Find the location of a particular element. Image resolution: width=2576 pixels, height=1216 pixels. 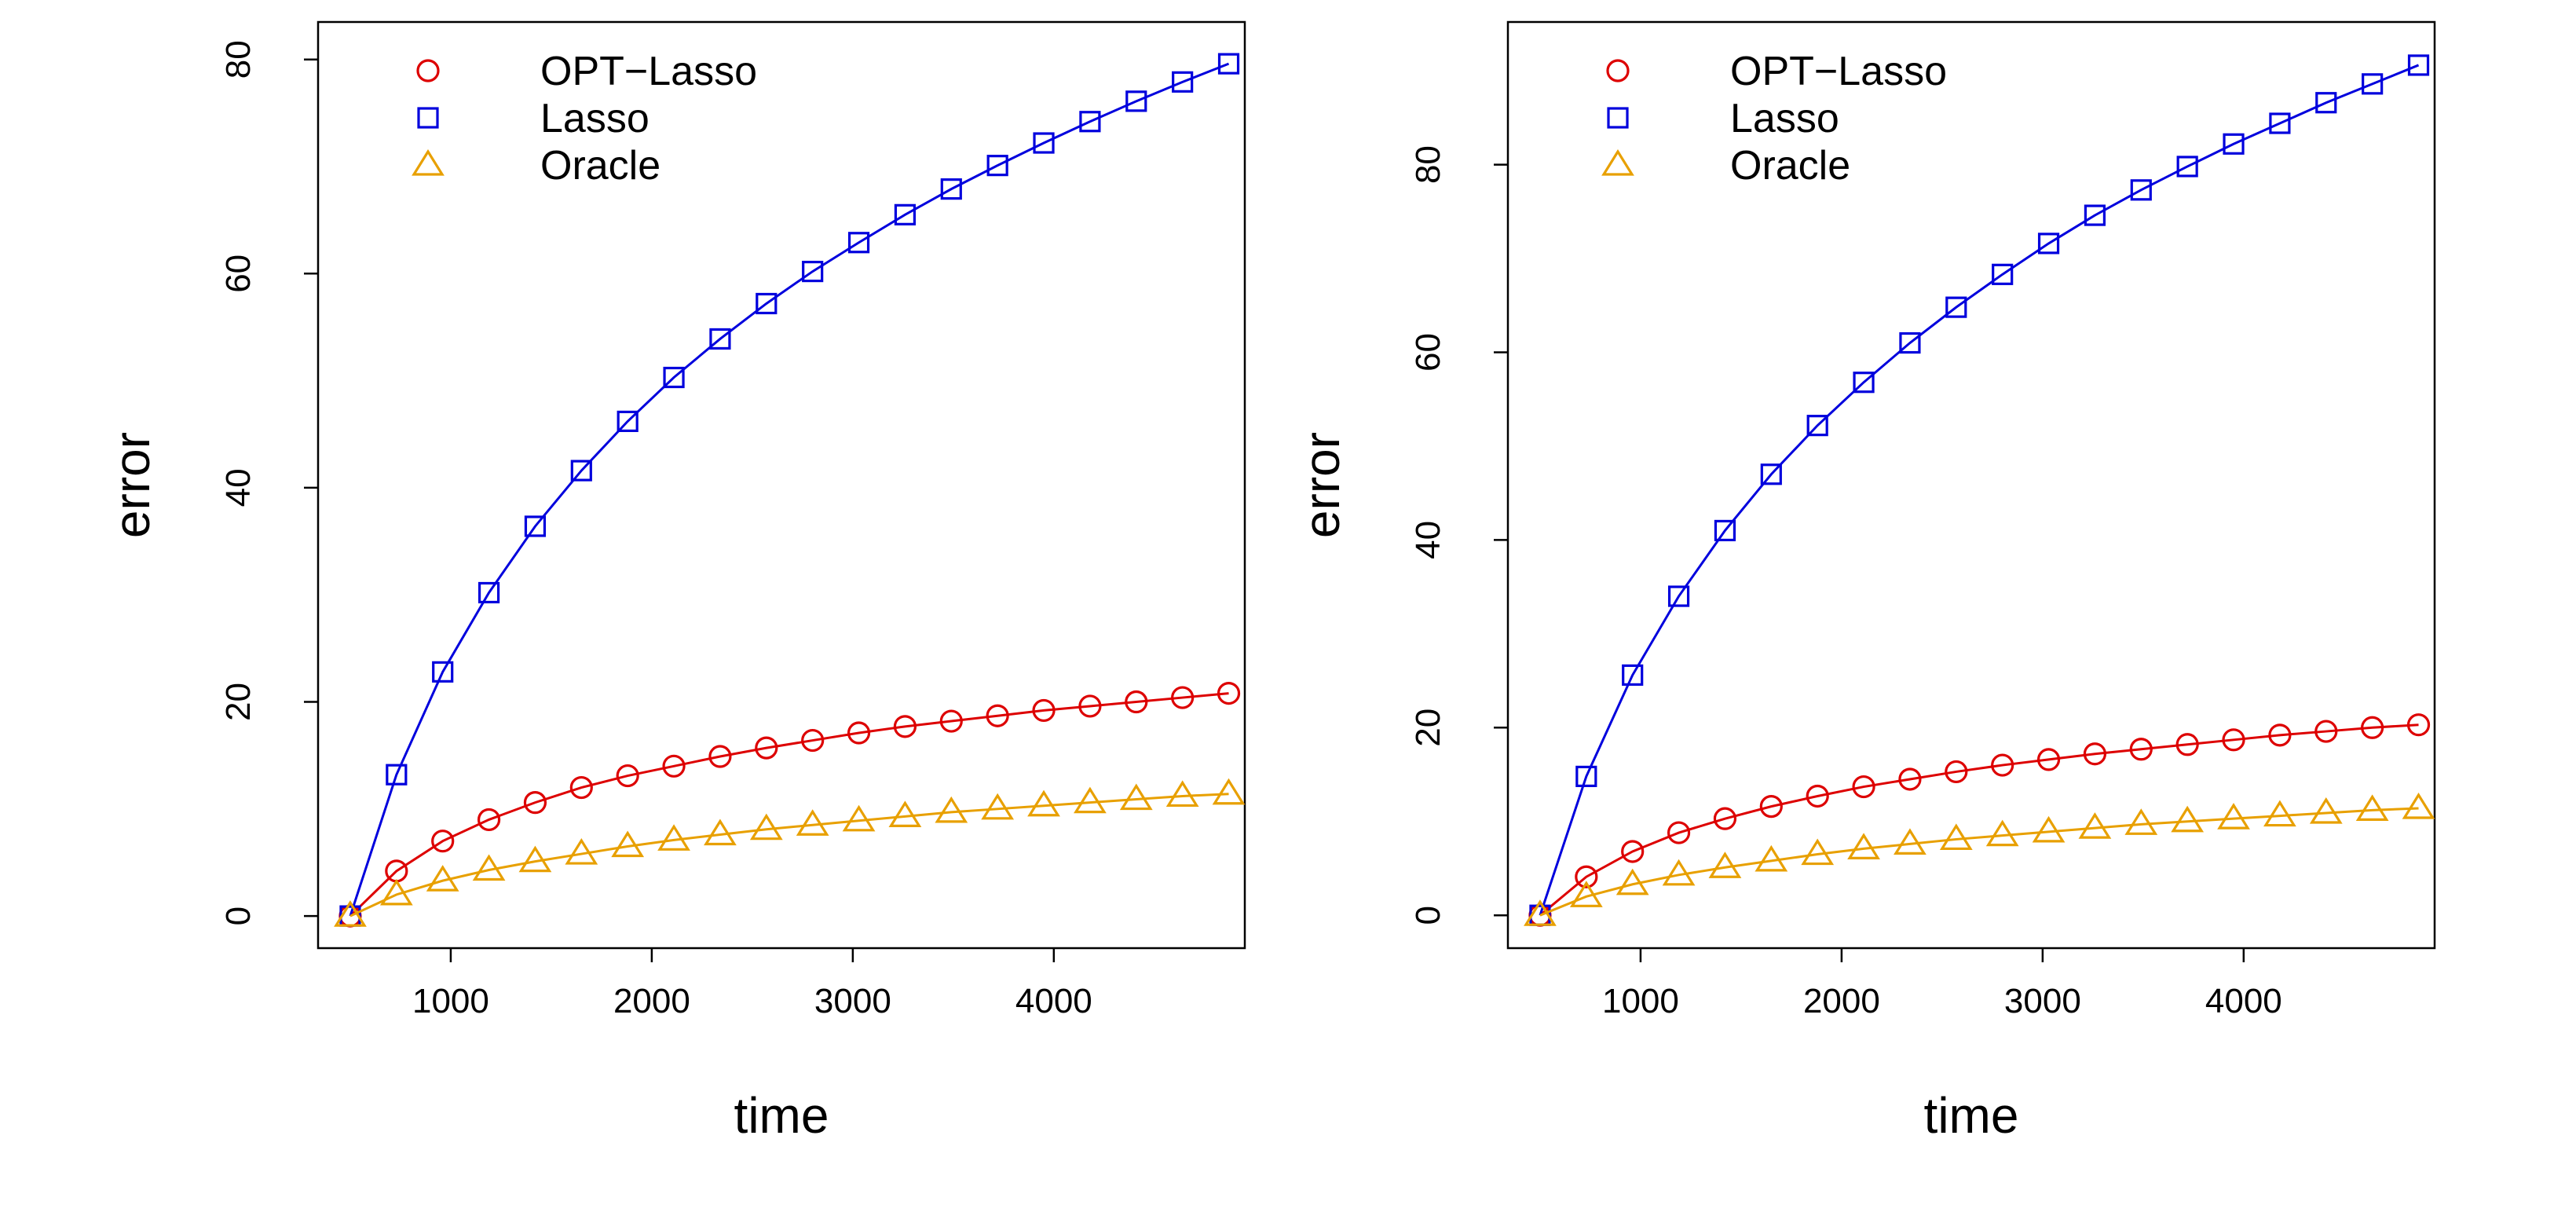

legend-label: OPT−Lasso is located at coordinates (1839, 71).